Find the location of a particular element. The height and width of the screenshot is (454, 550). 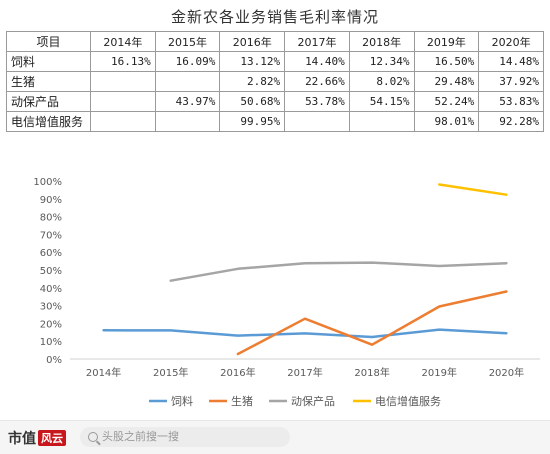

y-tick-label: 70% is located at coordinates (51, 235).